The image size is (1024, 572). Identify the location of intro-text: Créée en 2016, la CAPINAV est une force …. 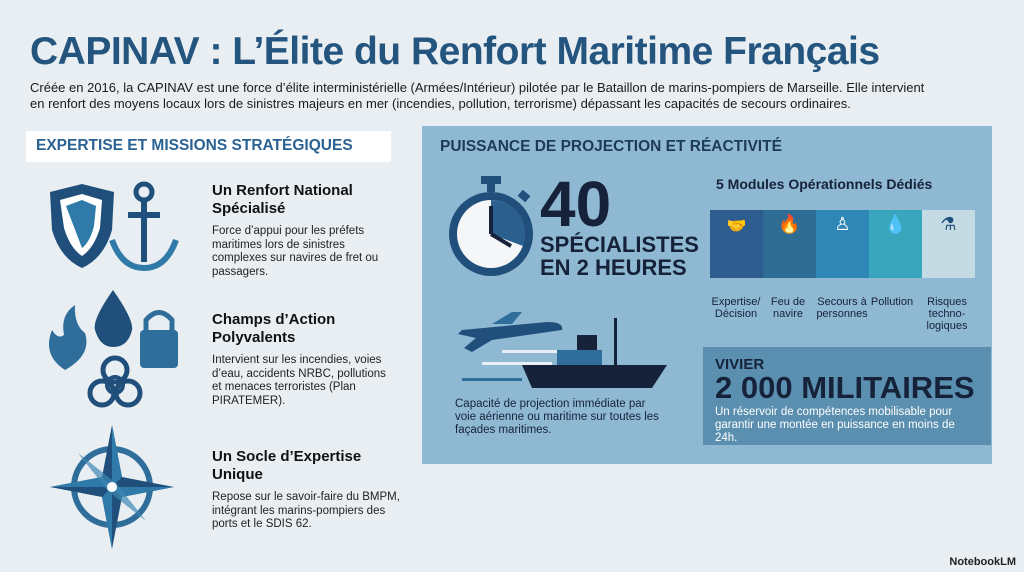
(477, 95).